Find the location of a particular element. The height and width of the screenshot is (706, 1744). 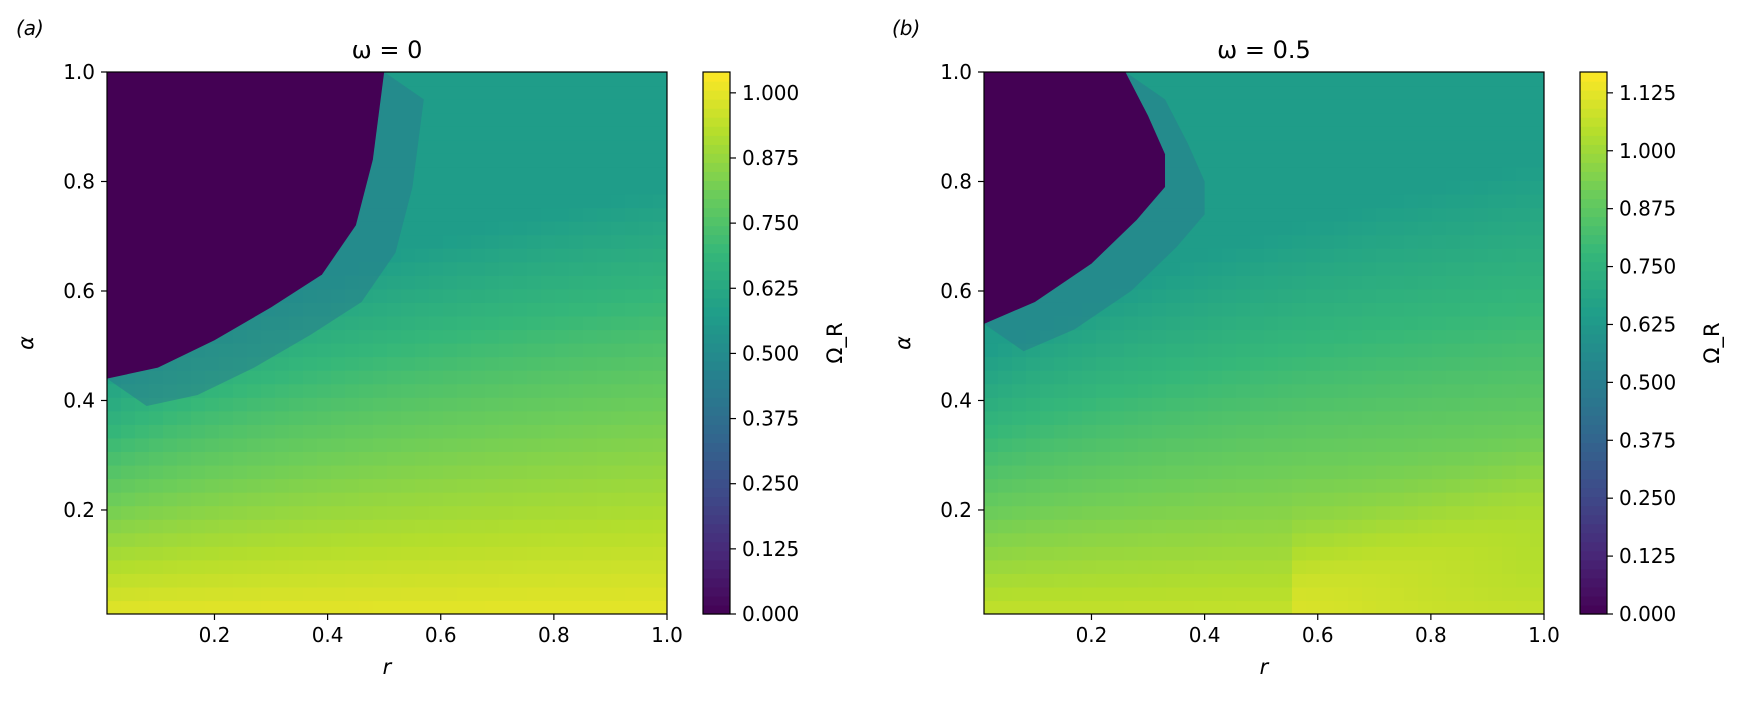

panel-label: (b) is located at coordinates (906, 28).